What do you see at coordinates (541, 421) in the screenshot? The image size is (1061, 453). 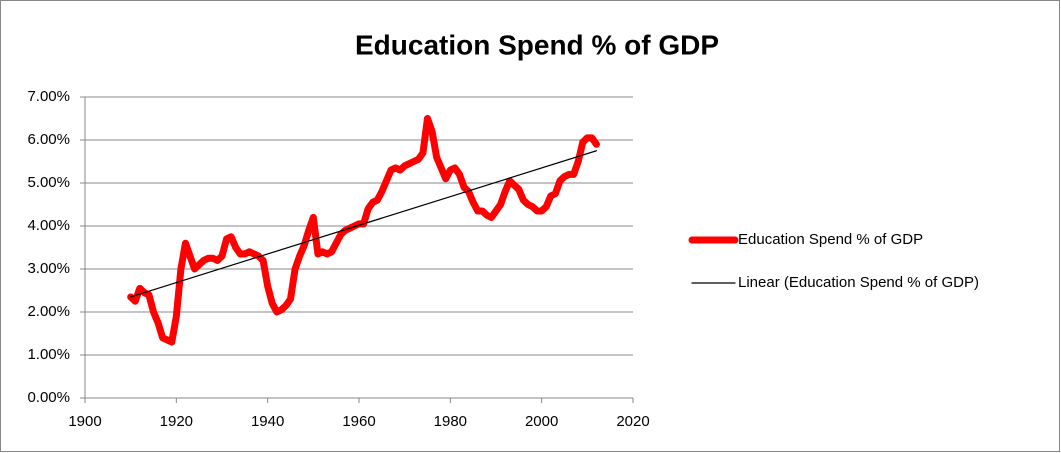 I see `x-tick-label: 2000` at bounding box center [541, 421].